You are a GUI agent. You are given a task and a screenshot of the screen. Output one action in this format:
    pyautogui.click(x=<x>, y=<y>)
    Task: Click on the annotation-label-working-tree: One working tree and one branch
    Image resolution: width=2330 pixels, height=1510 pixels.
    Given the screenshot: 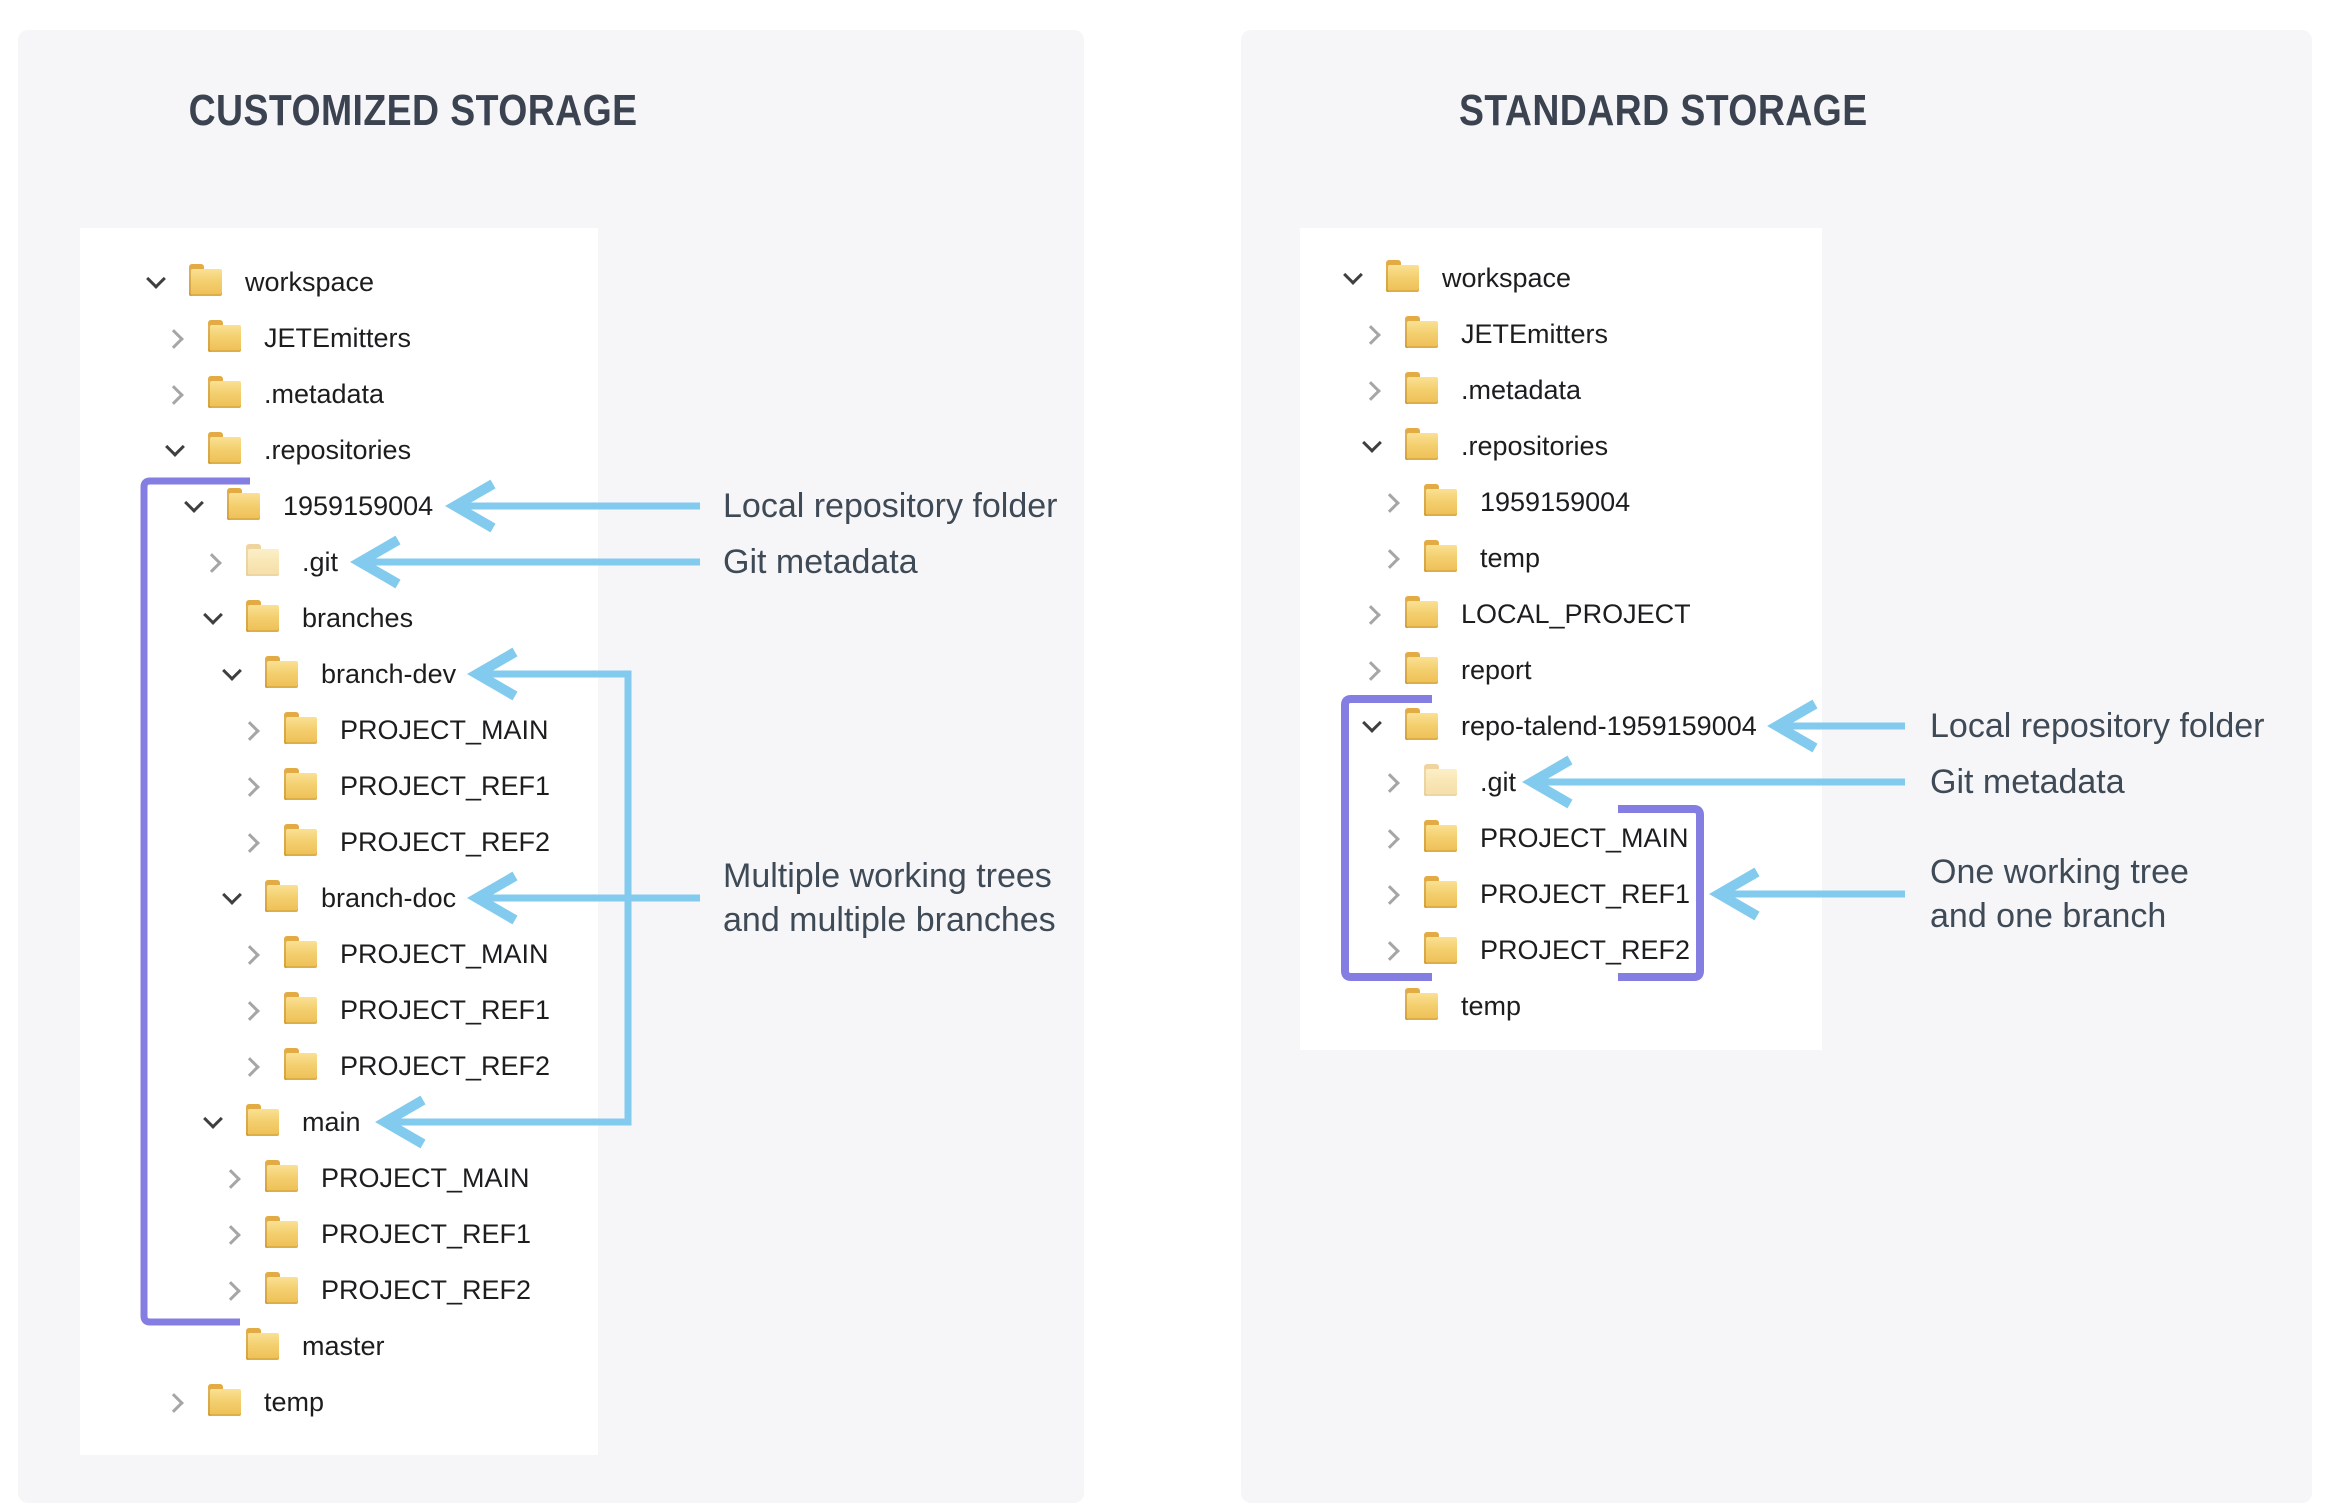 What is the action you would take?
    pyautogui.click(x=2059, y=894)
    